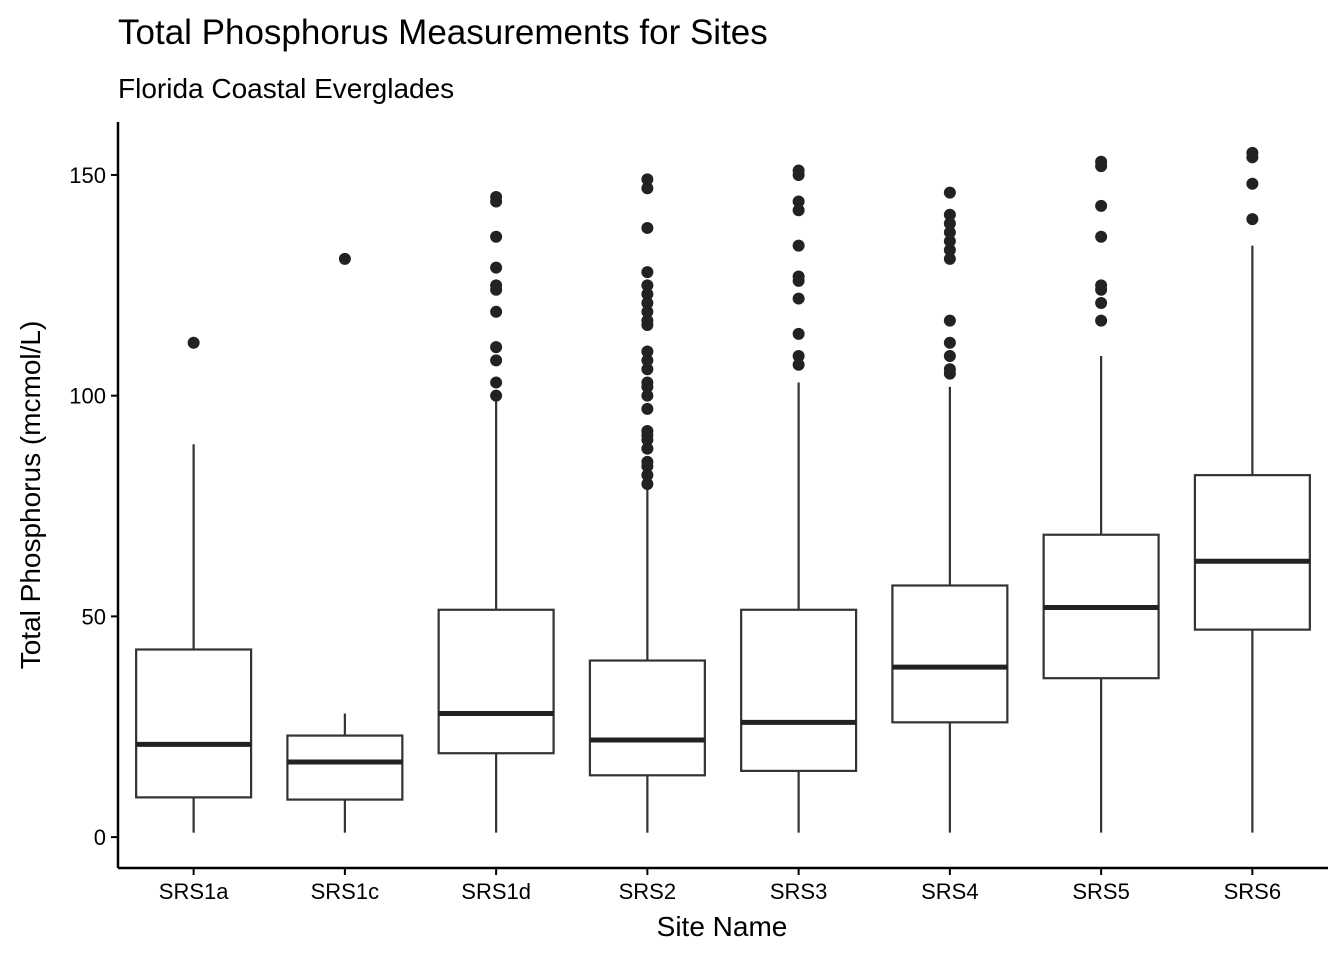 This screenshot has width=1344, height=965. I want to click on x-tick-label: SRS1a, so click(194, 891).